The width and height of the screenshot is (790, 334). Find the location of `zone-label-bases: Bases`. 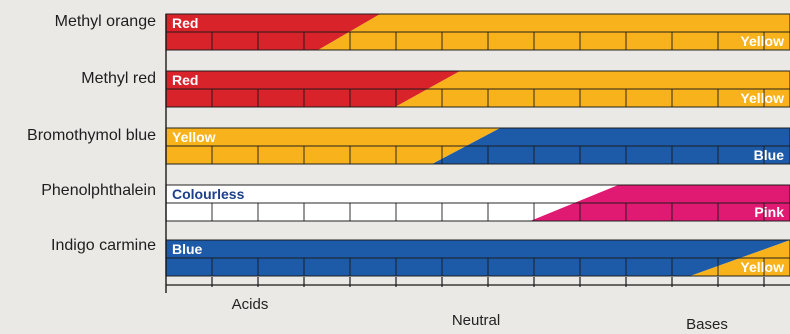

zone-label-bases: Bases is located at coordinates (707, 324).